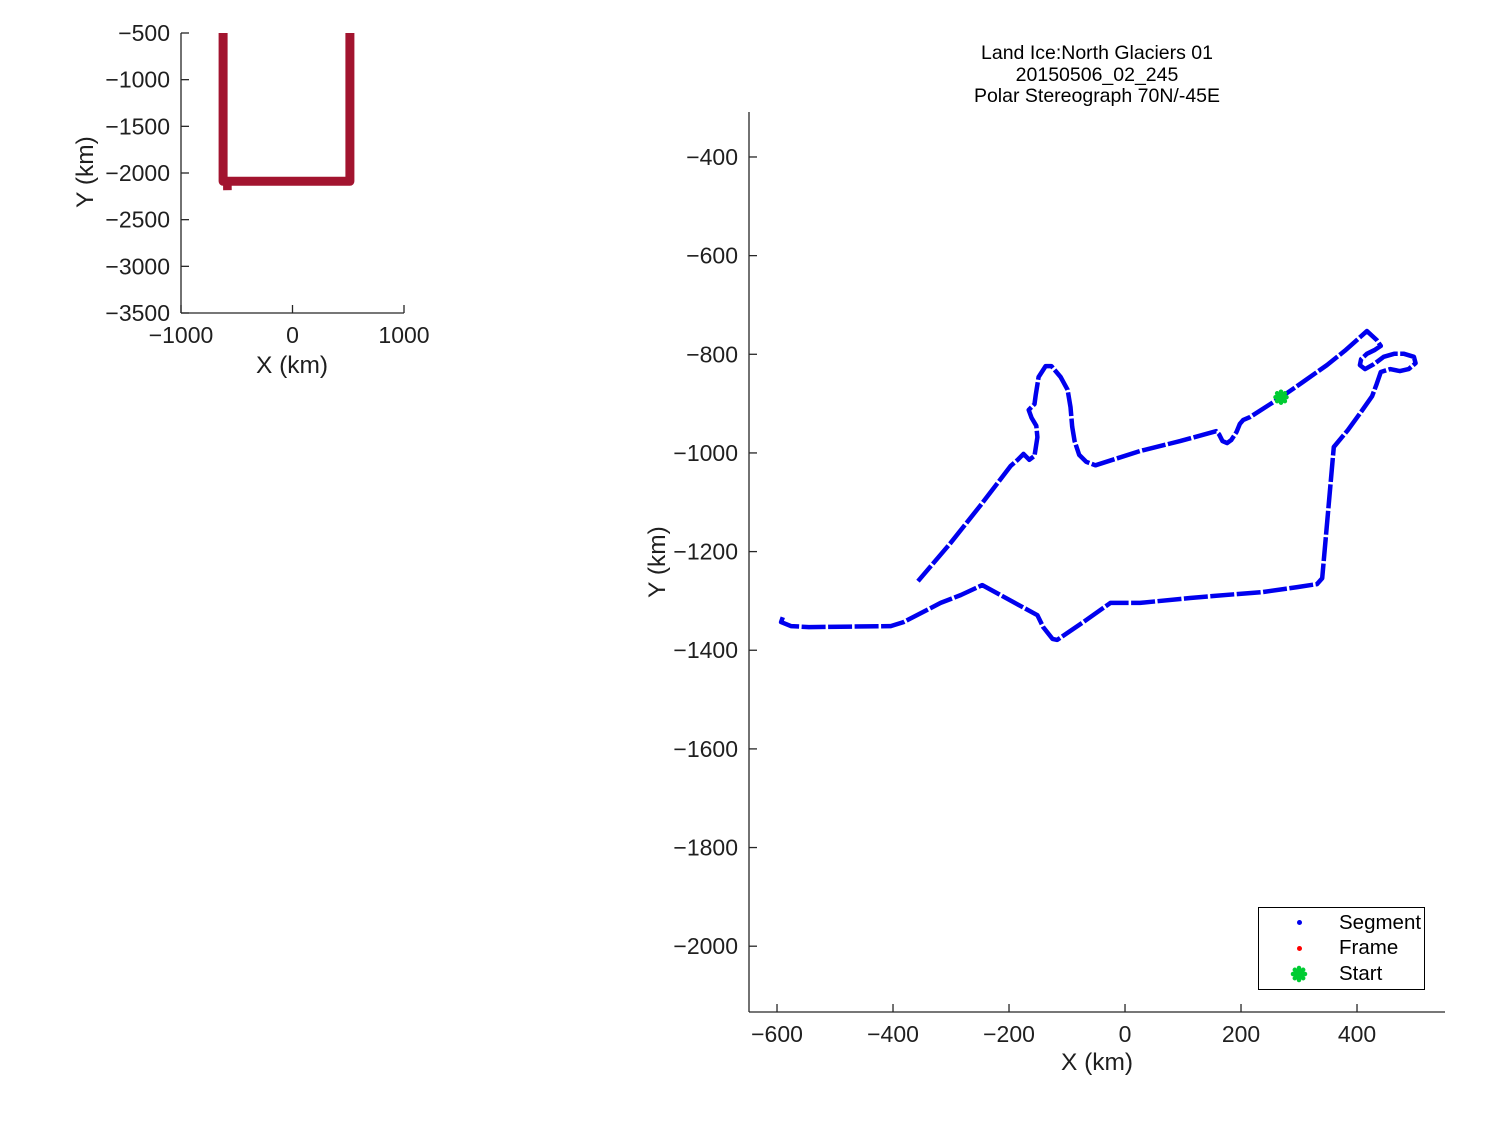 The width and height of the screenshot is (1500, 1125). Describe the element at coordinates (286, 109) in the screenshot. I see `coverage-swath` at that location.